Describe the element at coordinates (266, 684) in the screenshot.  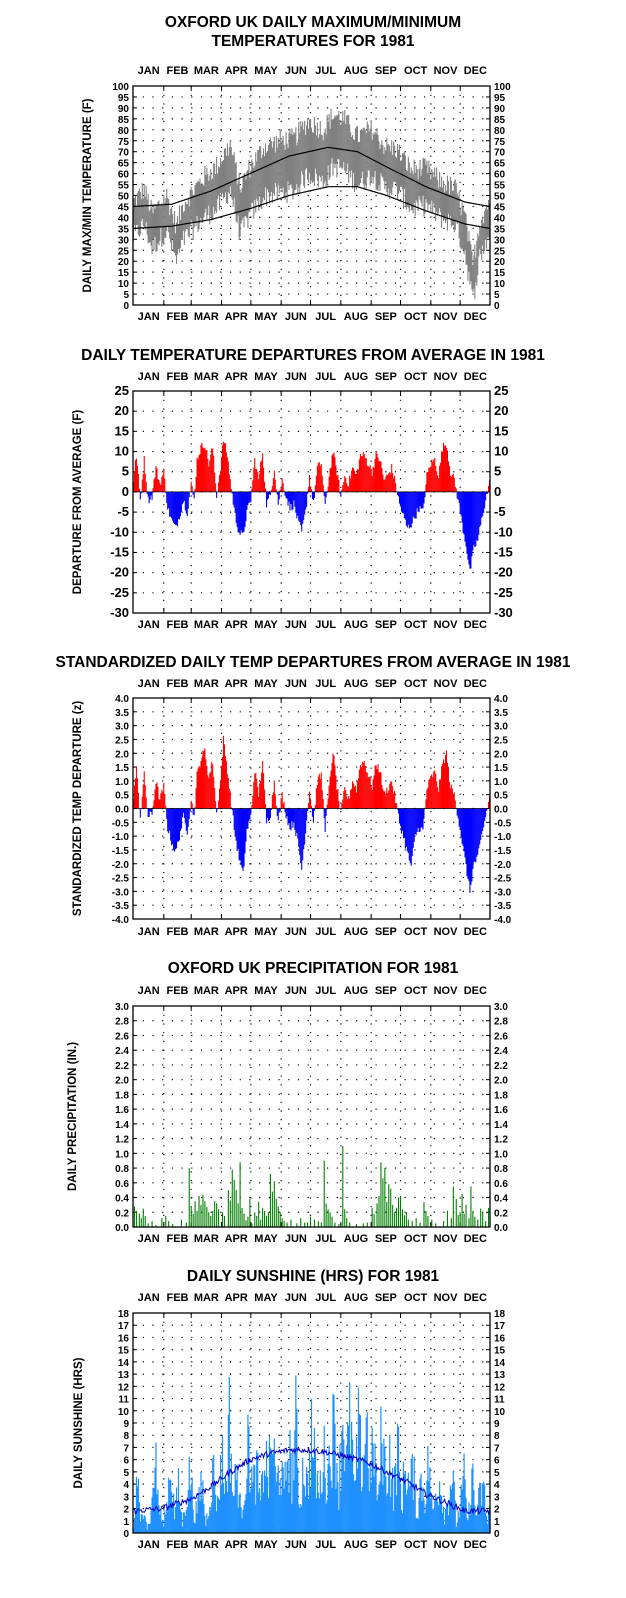
I see `month-label-top: MAY` at that location.